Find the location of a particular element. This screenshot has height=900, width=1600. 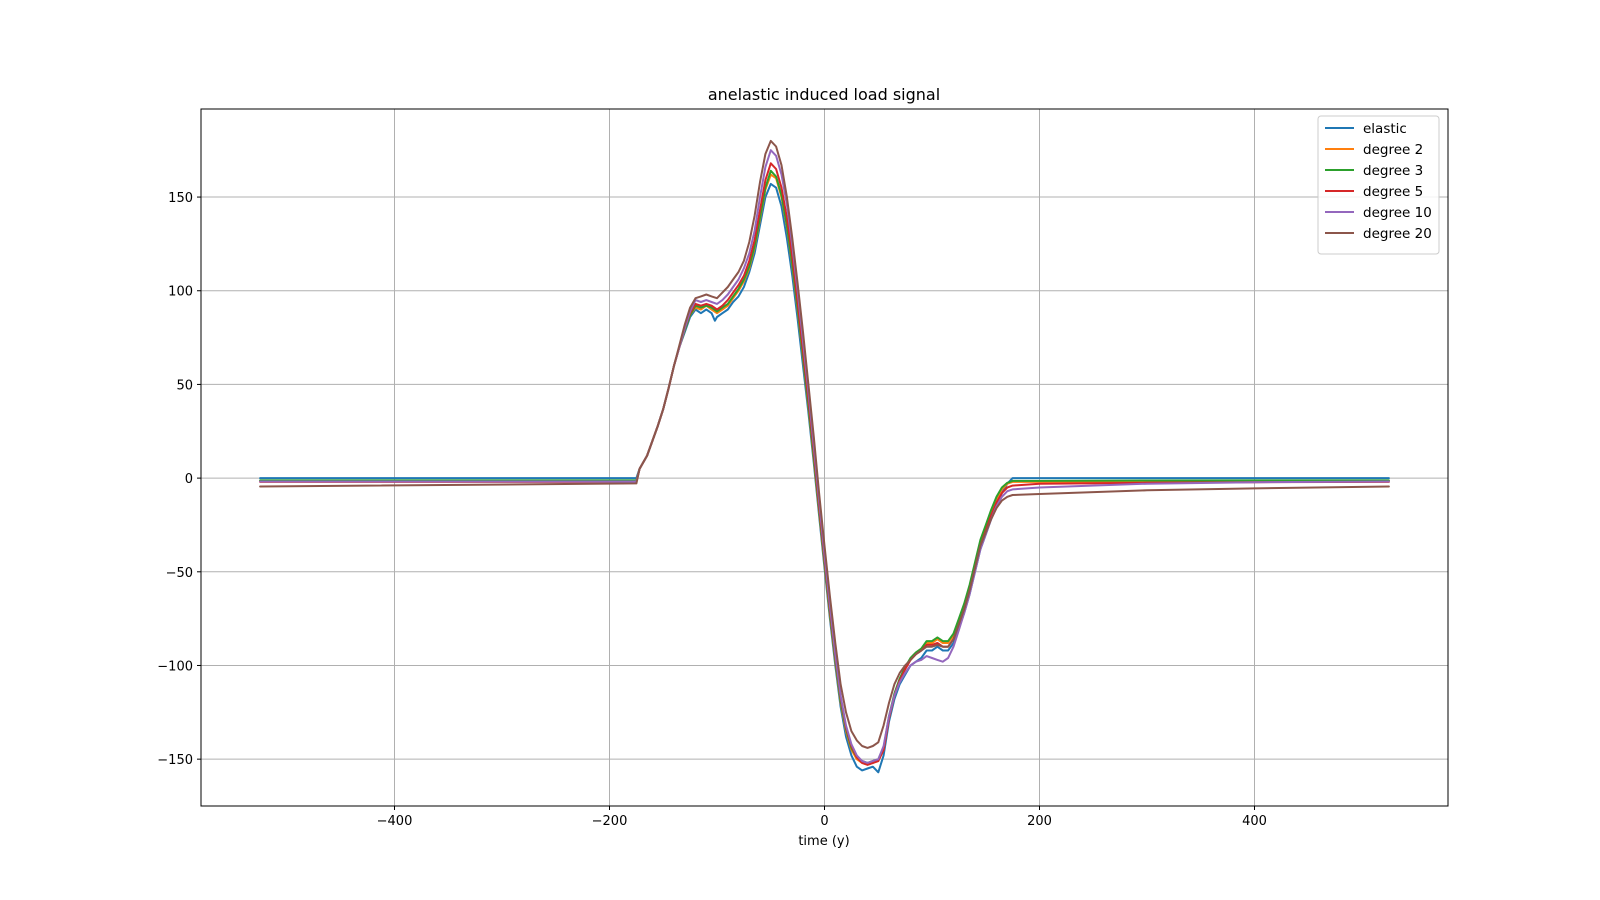

y-tick-label: −50 is located at coordinates (179, 573).